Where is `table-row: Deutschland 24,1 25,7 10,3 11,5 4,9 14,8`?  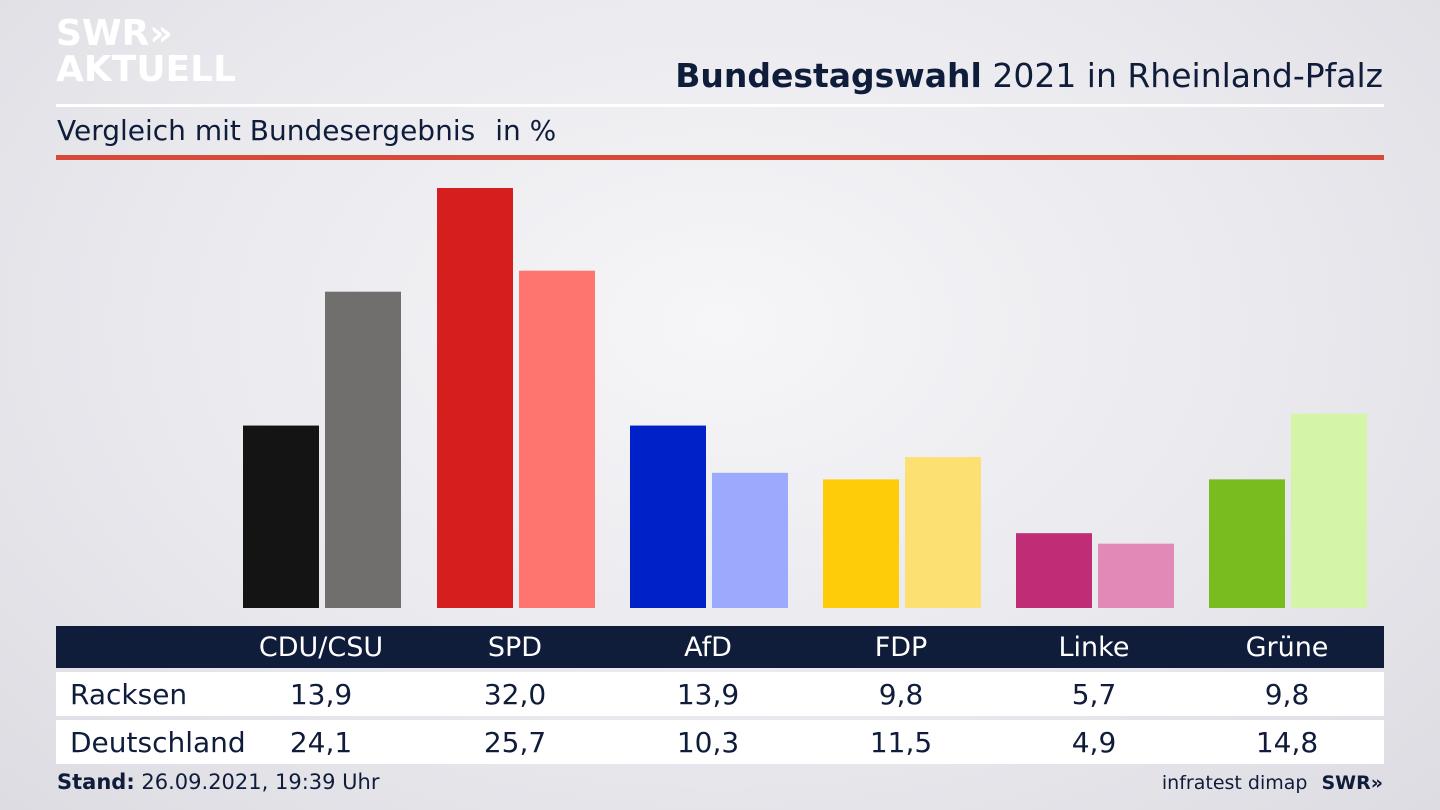 table-row: Deutschland 24,1 25,7 10,3 11,5 4,9 14,8 is located at coordinates (720, 742).